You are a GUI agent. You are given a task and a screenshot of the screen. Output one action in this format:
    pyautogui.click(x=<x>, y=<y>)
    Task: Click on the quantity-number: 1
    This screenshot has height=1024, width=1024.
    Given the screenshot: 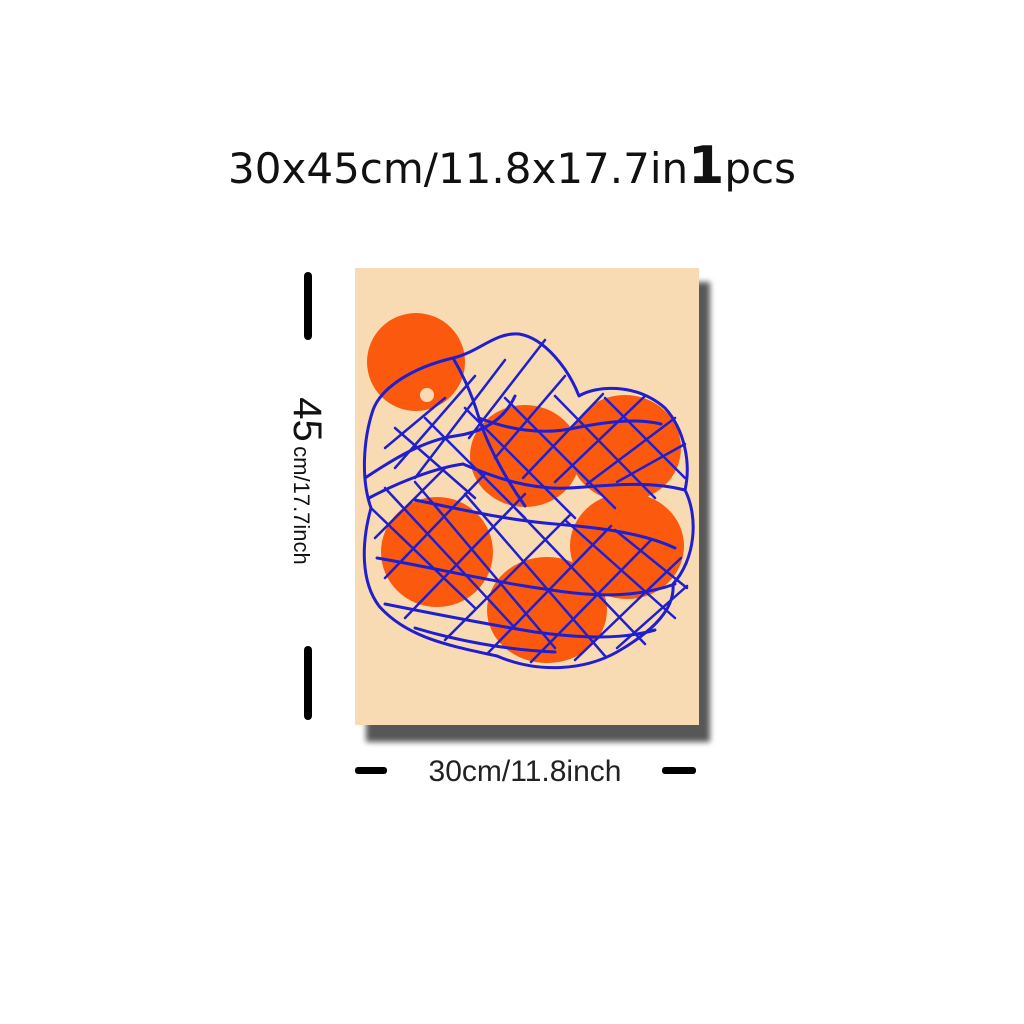 What is the action you would take?
    pyautogui.click(x=706, y=166)
    